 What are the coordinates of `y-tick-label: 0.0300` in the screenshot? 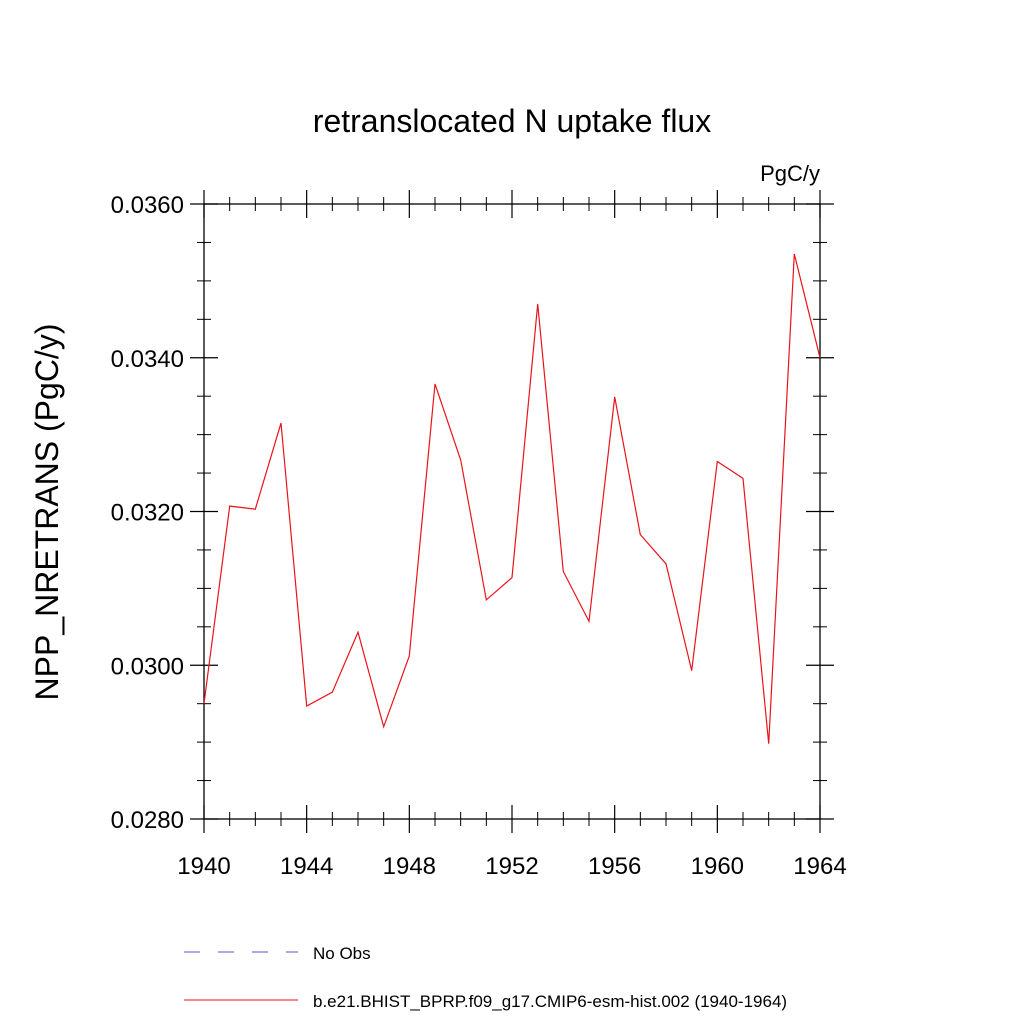 It's located at (147, 666).